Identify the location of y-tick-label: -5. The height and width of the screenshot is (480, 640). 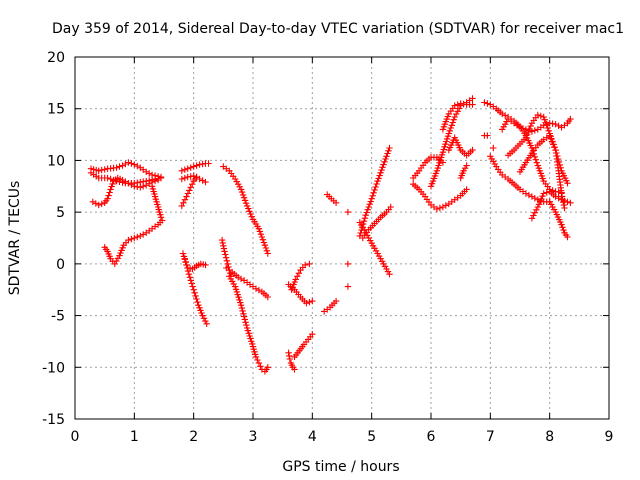
(58, 317).